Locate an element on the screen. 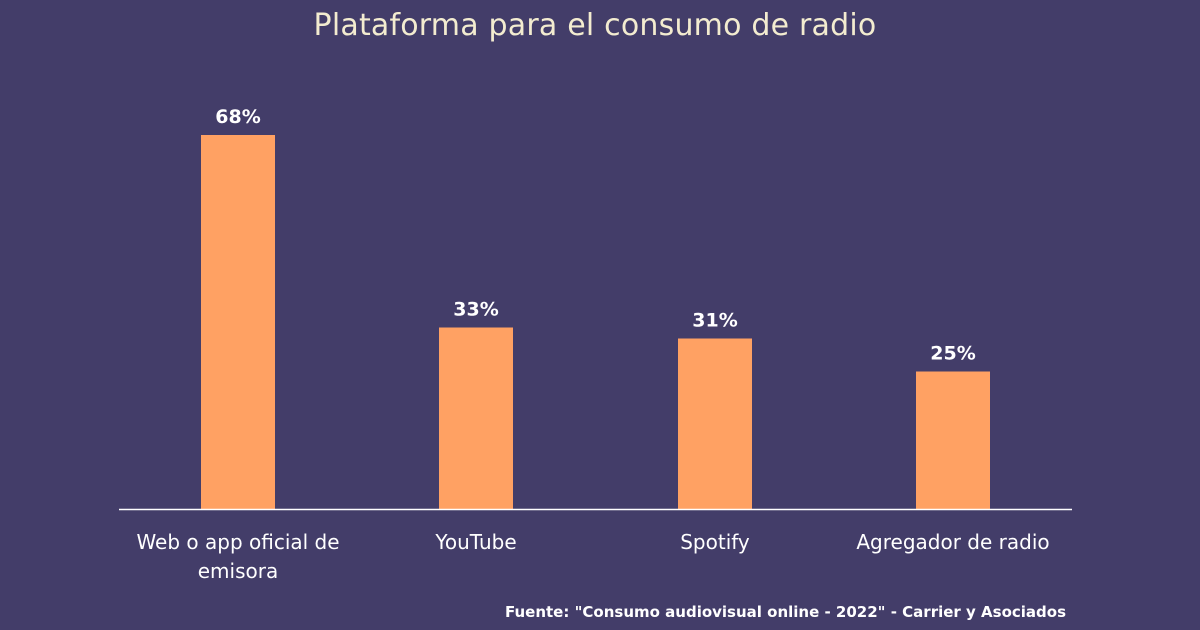 Image resolution: width=1200 pixels, height=630 pixels. category-label-2: YouTube is located at coordinates (475, 542).